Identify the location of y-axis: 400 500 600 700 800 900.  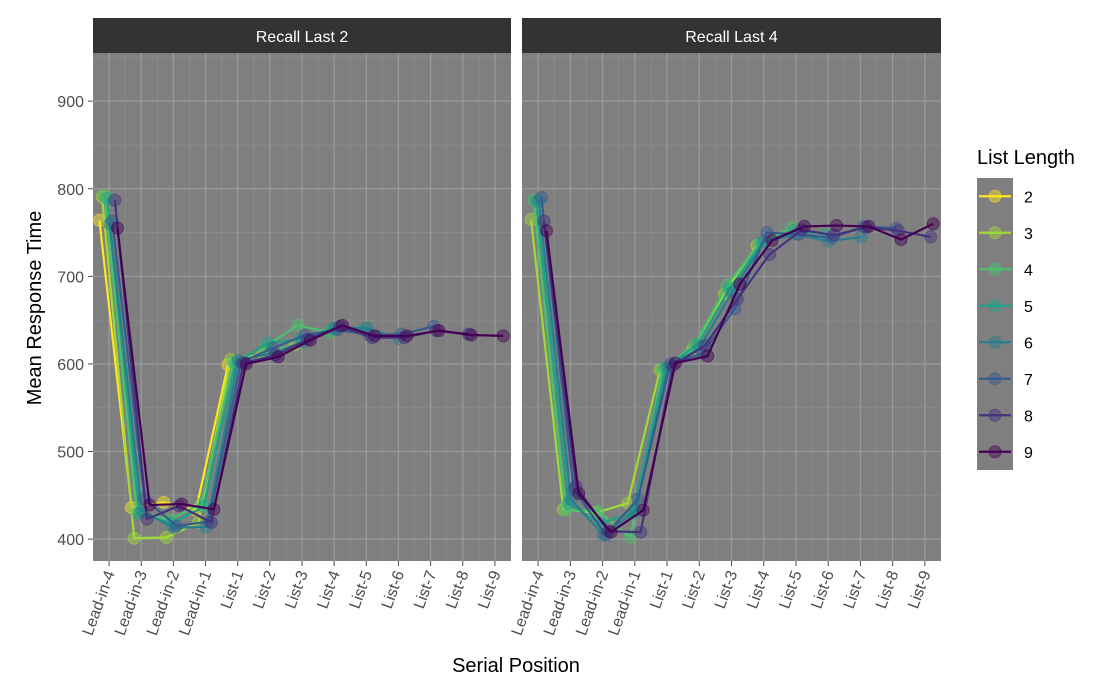
(75, 321).